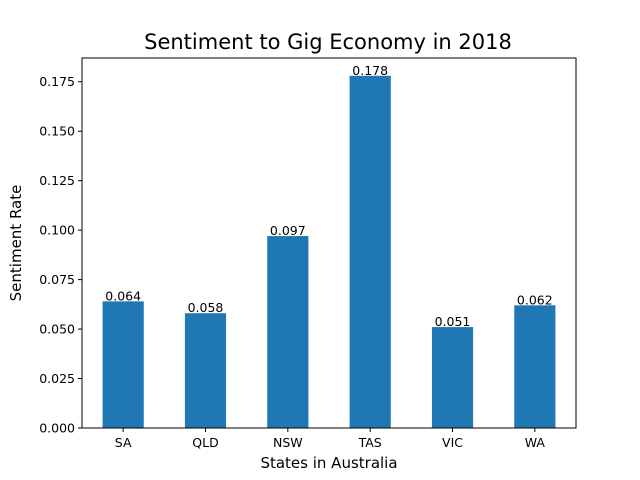 This screenshot has width=640, height=480. Describe the element at coordinates (205, 370) in the screenshot. I see `bar-qld` at that location.